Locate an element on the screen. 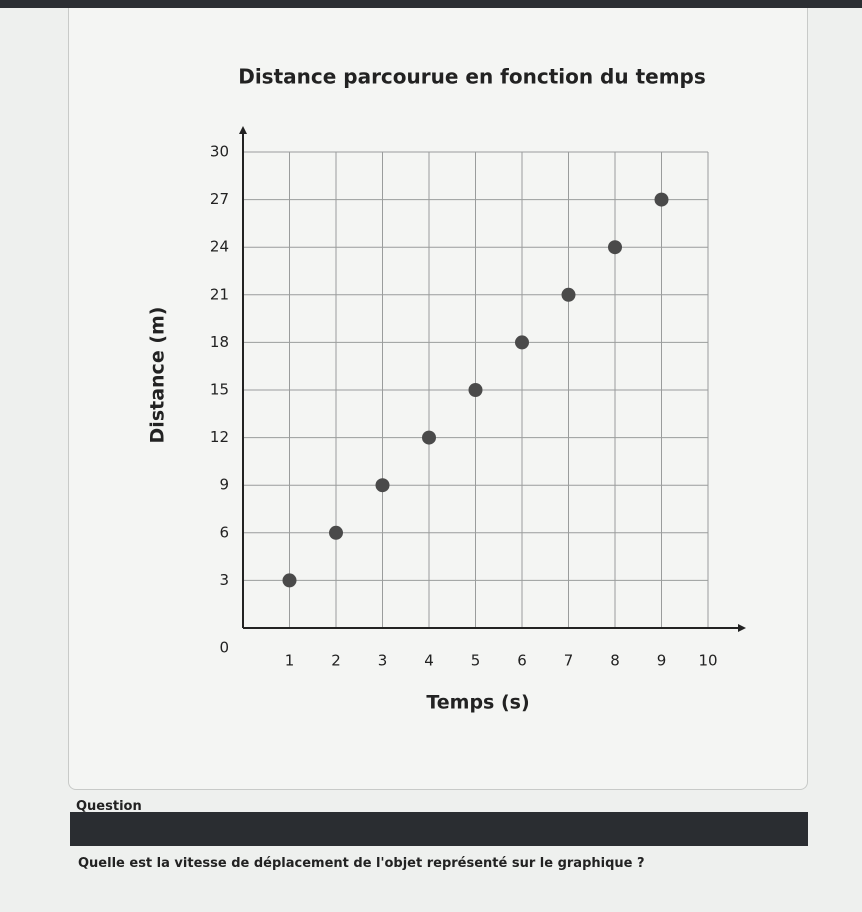  x-tick-label: 5 is located at coordinates (476, 661).